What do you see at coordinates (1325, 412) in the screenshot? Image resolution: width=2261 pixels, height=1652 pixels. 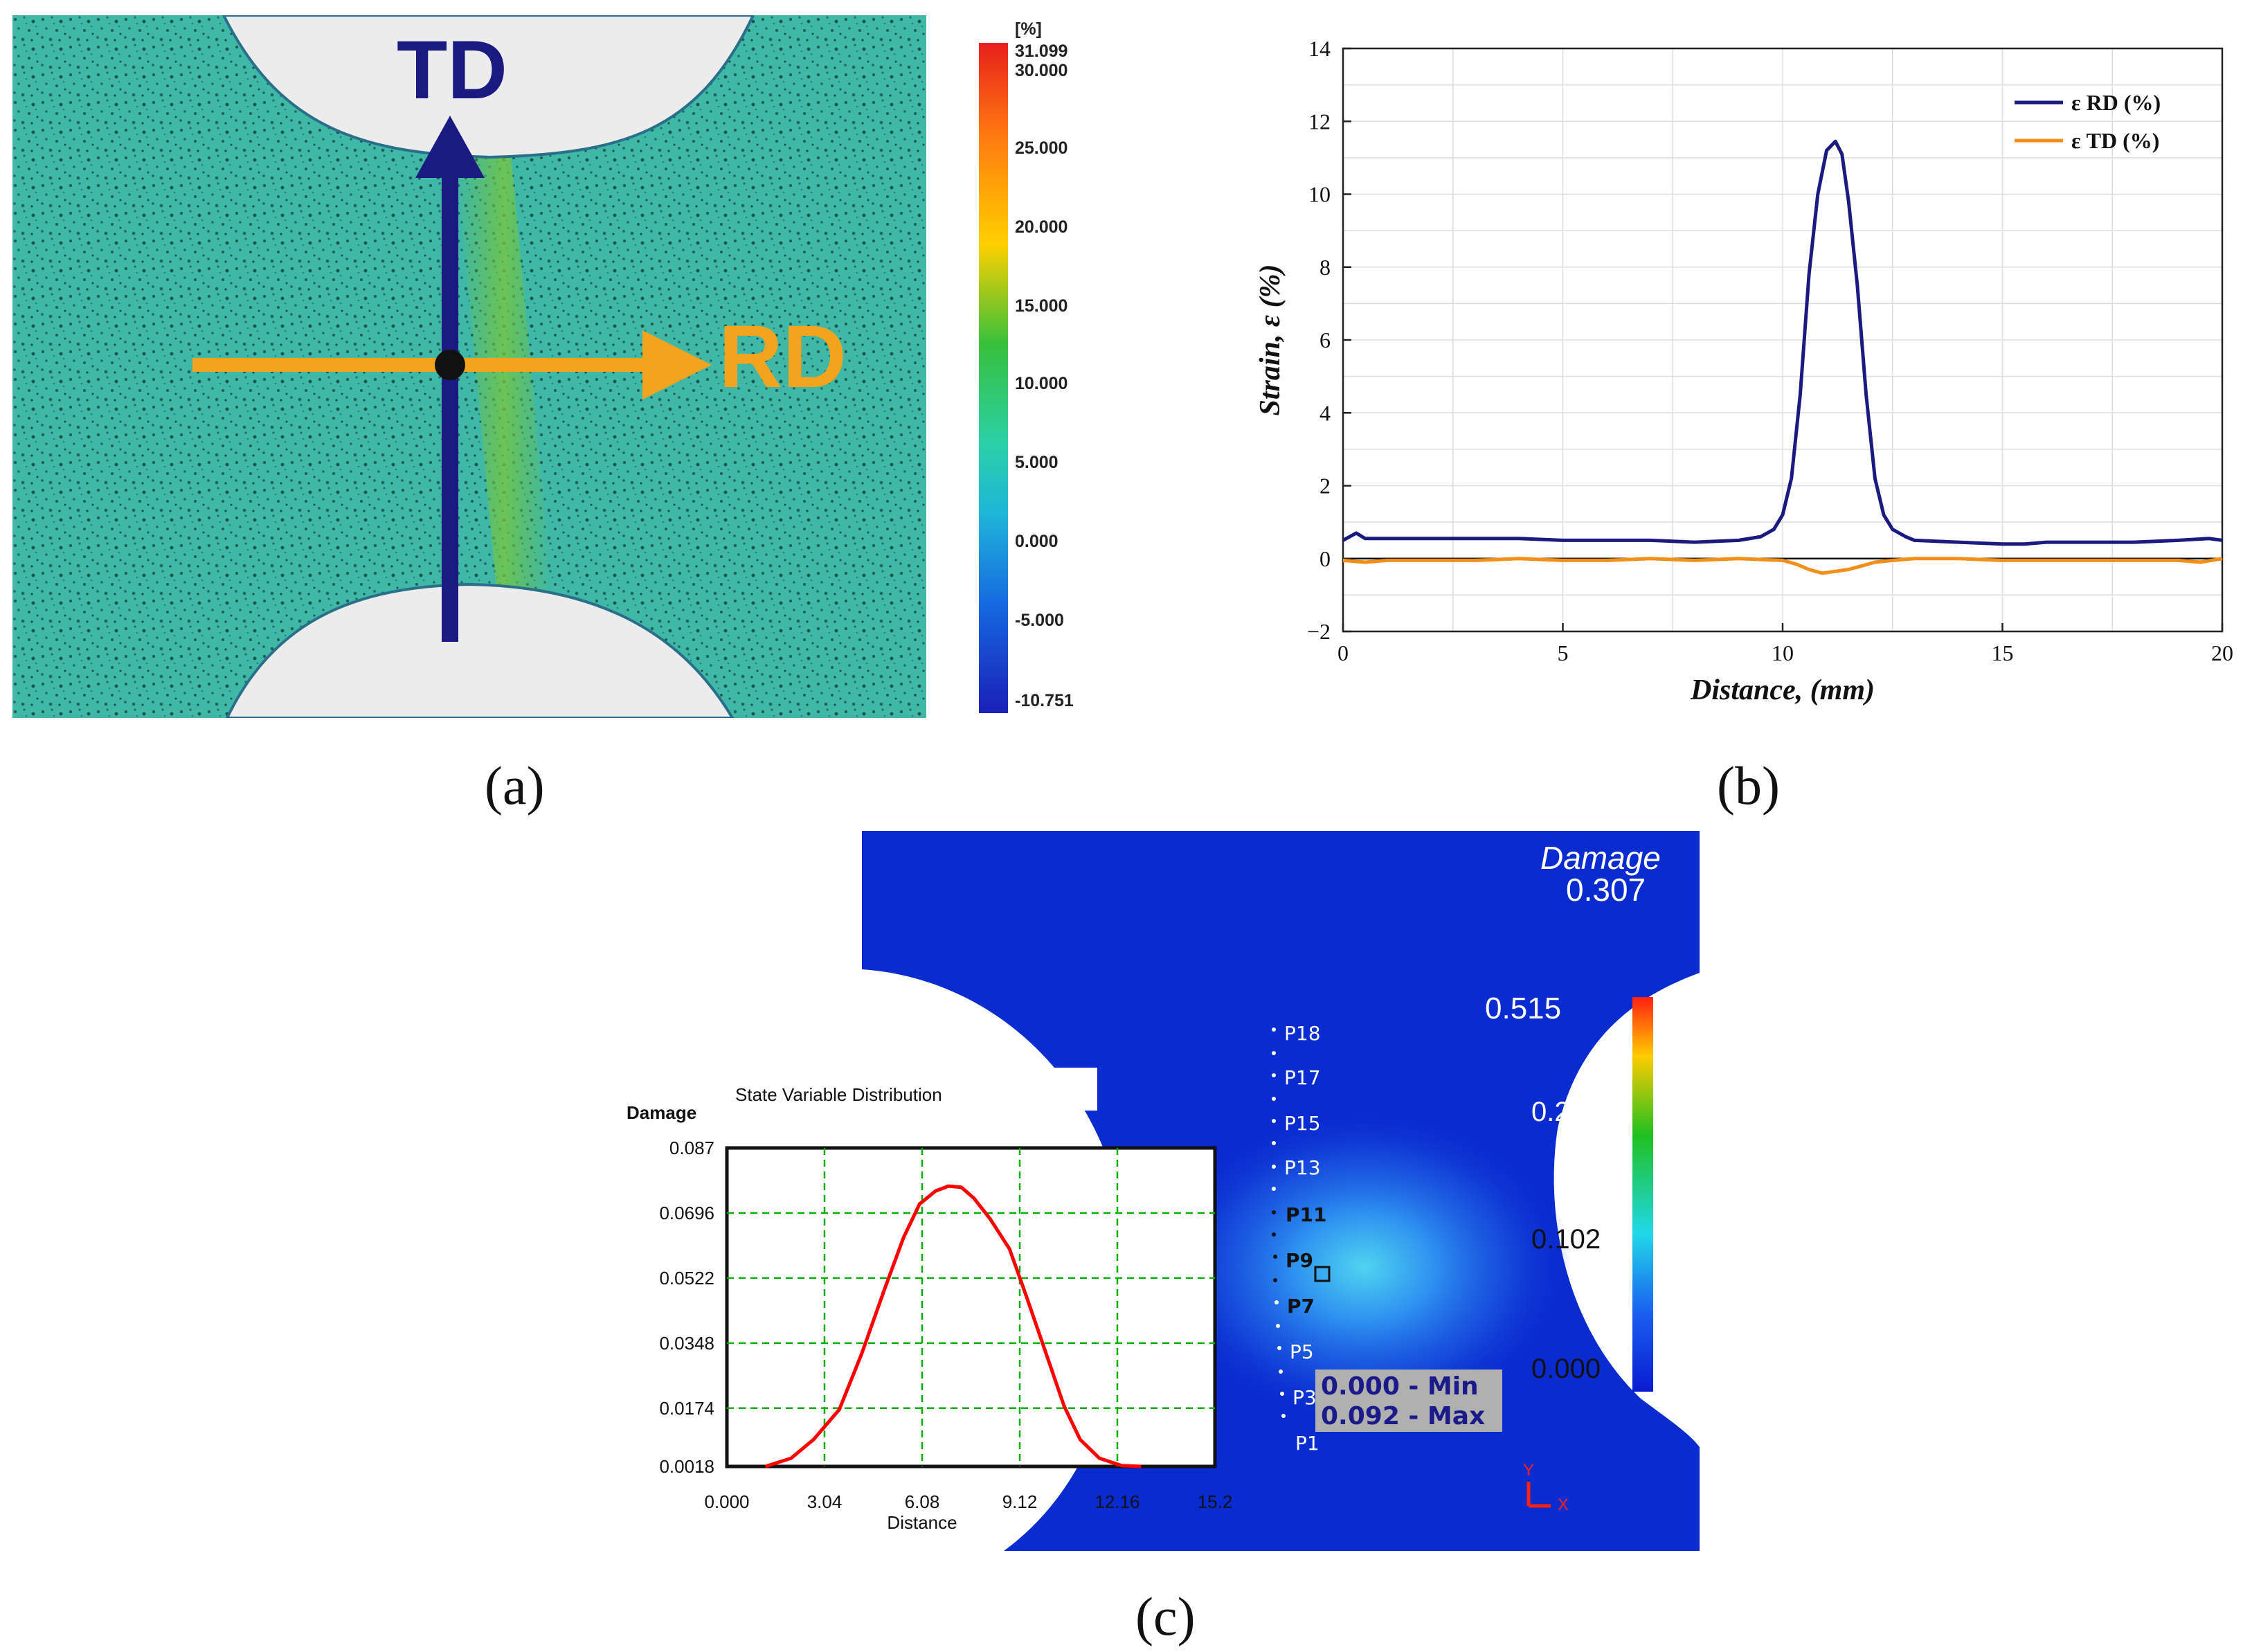 I see `y-tick-label: 4` at bounding box center [1325, 412].